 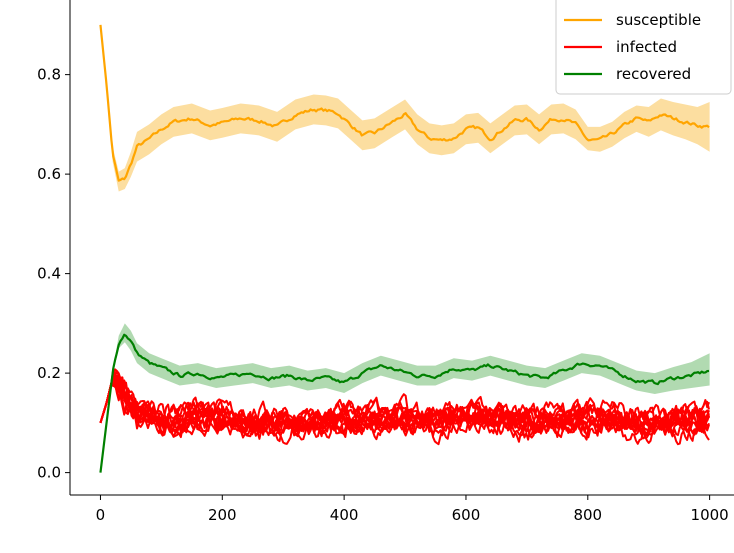 I want to click on legend: susceptible infected recovered, so click(x=643, y=47).